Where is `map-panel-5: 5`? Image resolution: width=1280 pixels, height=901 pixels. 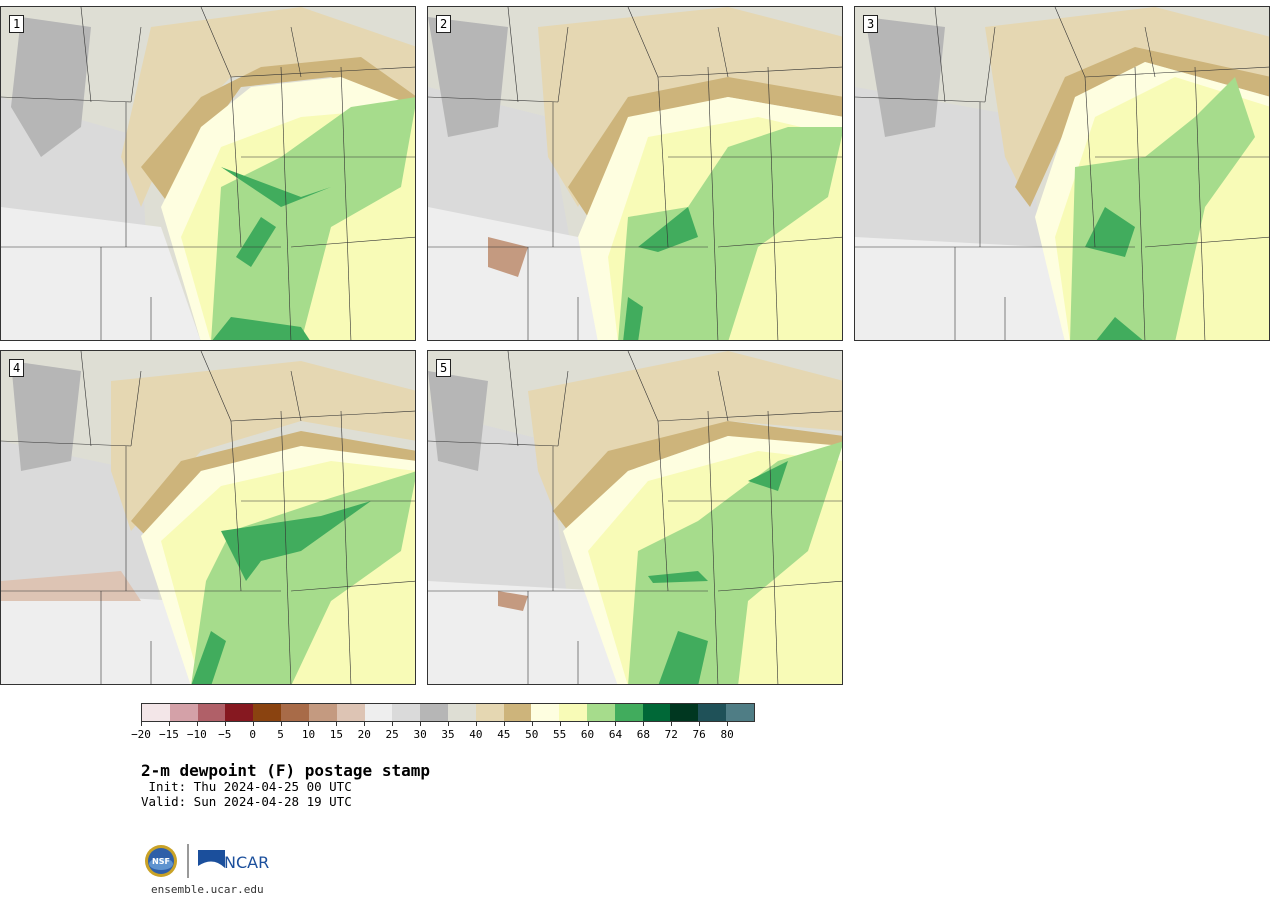
map-panel-5: 5 is located at coordinates (635, 517).